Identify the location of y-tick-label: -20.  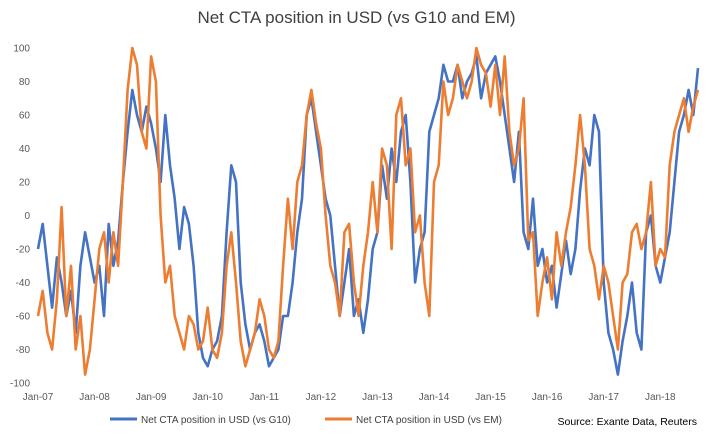
(23, 250).